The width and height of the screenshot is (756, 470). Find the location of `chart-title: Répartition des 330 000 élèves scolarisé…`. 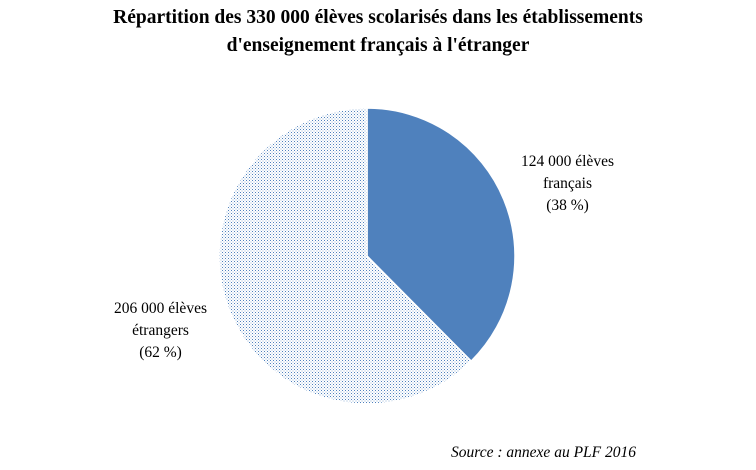

chart-title: Répartition des 330 000 élèves scolarisé… is located at coordinates (378, 32).